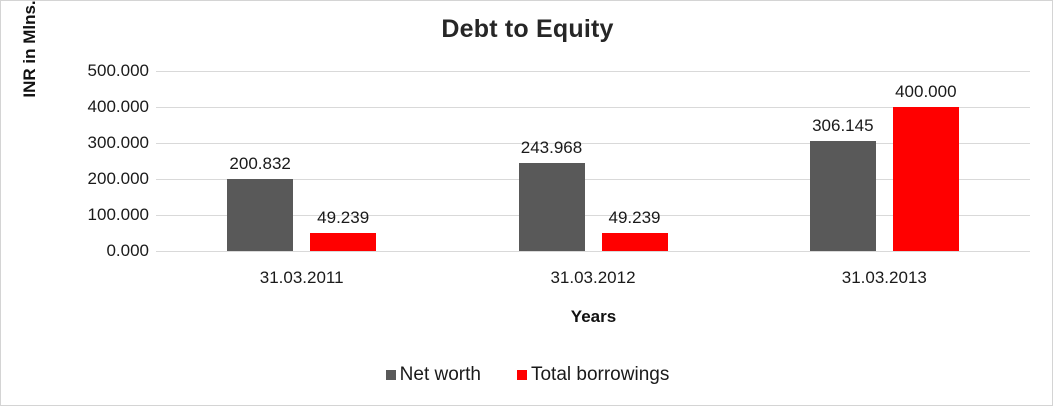  What do you see at coordinates (118, 106) in the screenshot?
I see `y-axis-tick-label: 400.000` at bounding box center [118, 106].